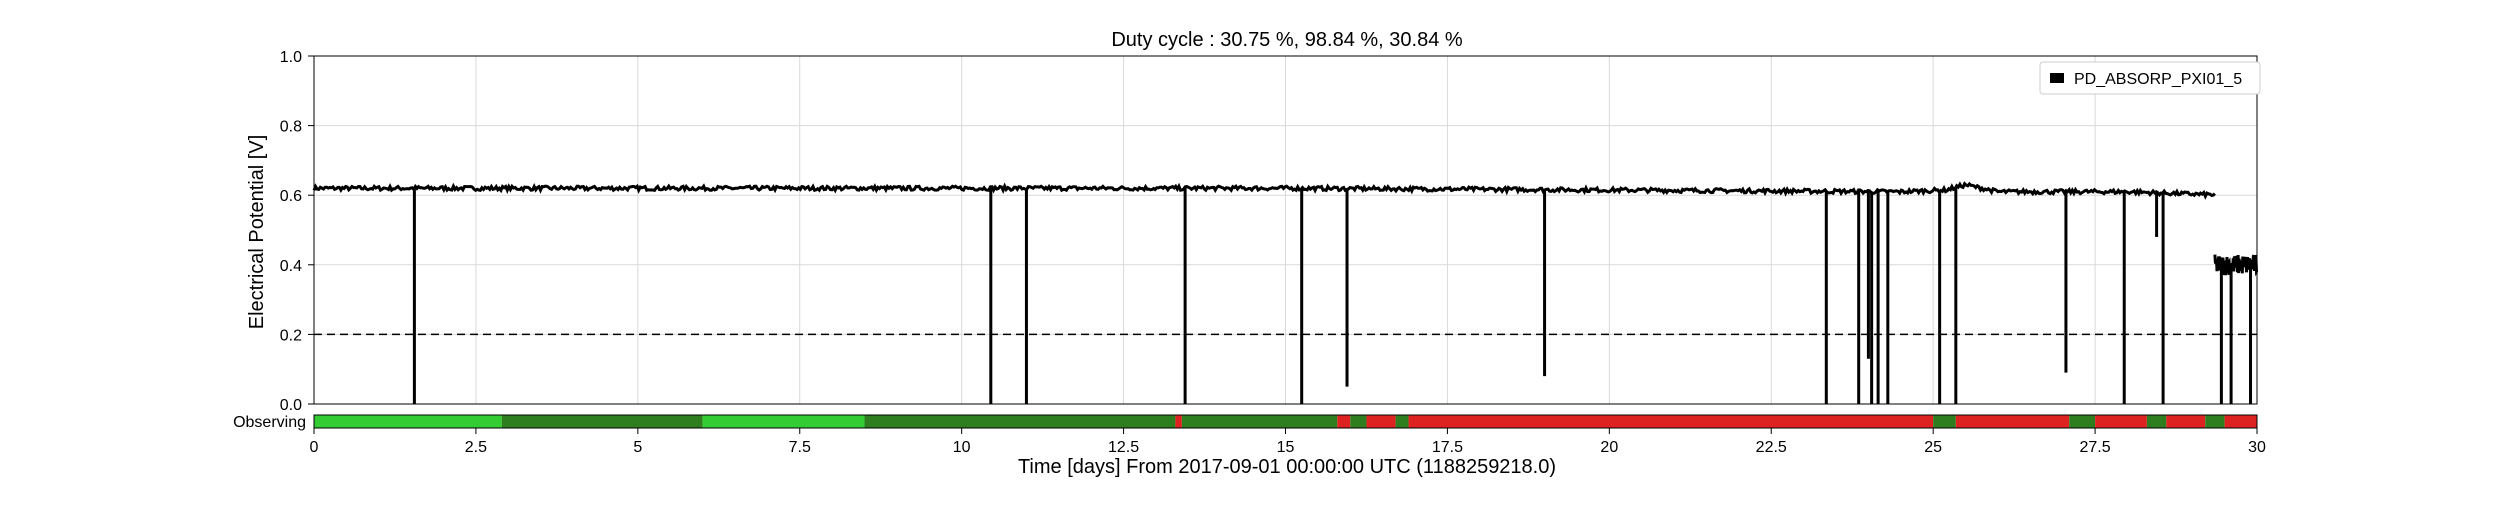 This screenshot has height=505, width=2500. I want to click on x-tick-label: 7.5, so click(800, 447).